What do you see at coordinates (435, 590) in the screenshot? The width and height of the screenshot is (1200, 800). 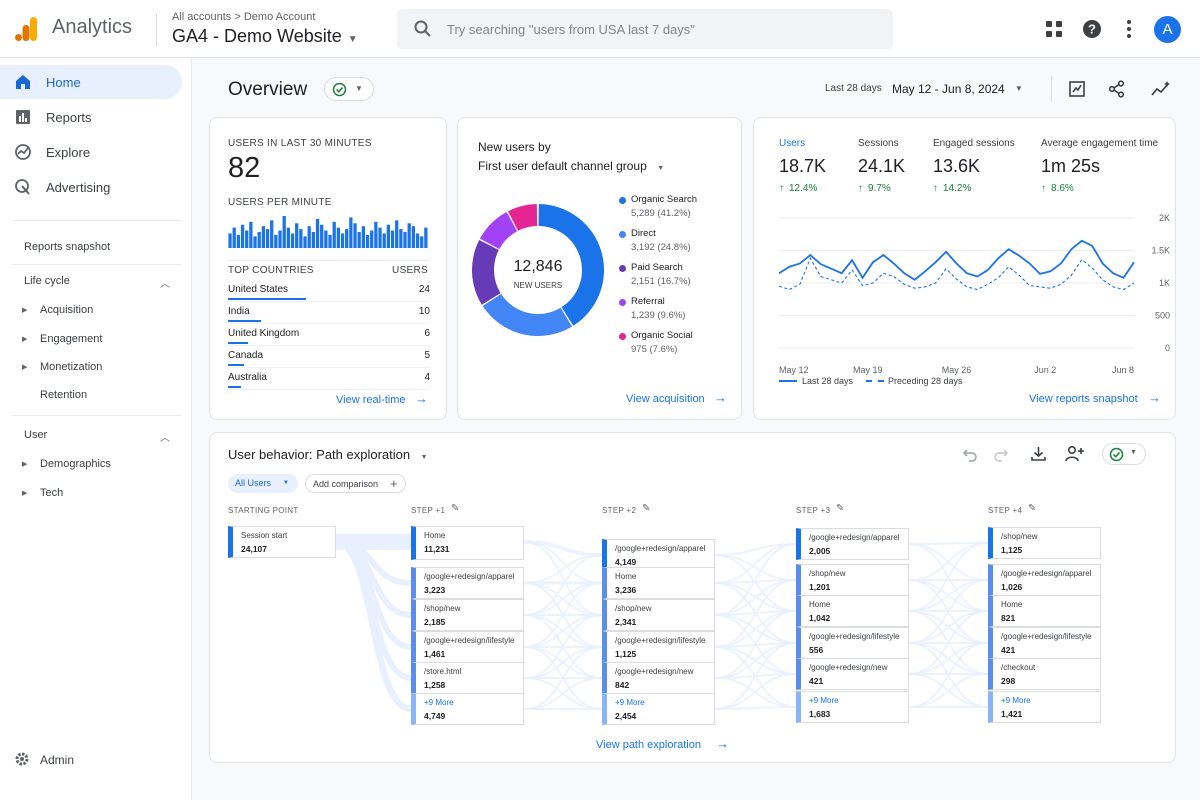 I see `node-value: 3,223` at bounding box center [435, 590].